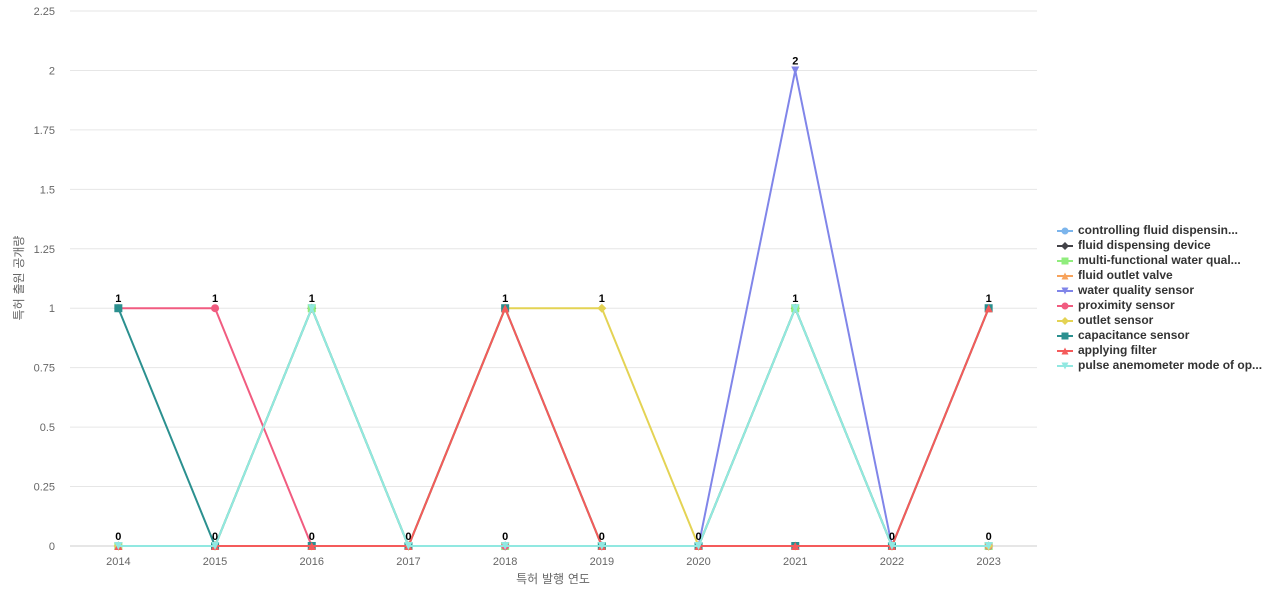 The width and height of the screenshot is (1280, 600). I want to click on x-tick-label: 2021, so click(795, 562).